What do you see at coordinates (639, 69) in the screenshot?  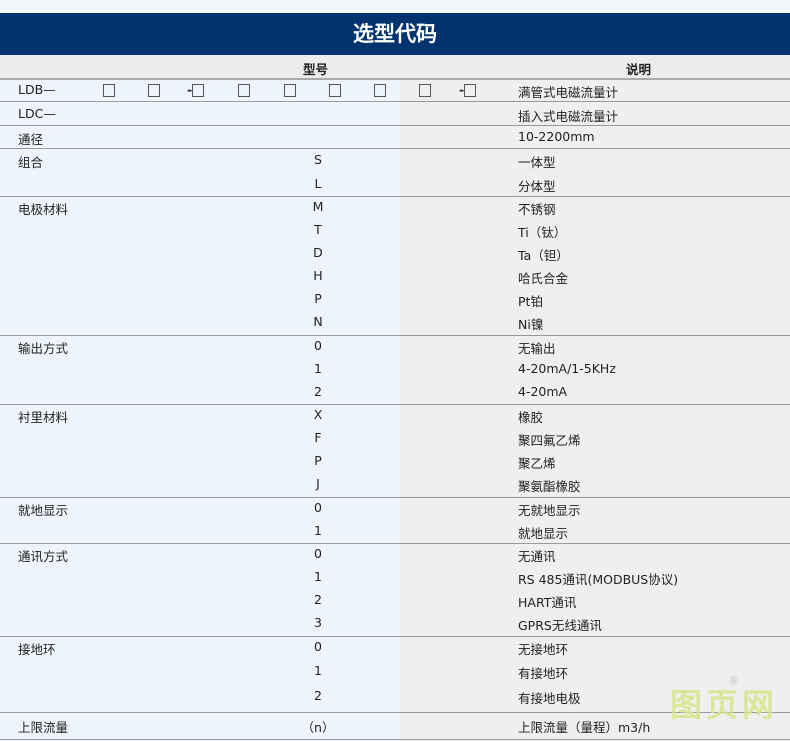 I see `header-desc: 说明` at bounding box center [639, 69].